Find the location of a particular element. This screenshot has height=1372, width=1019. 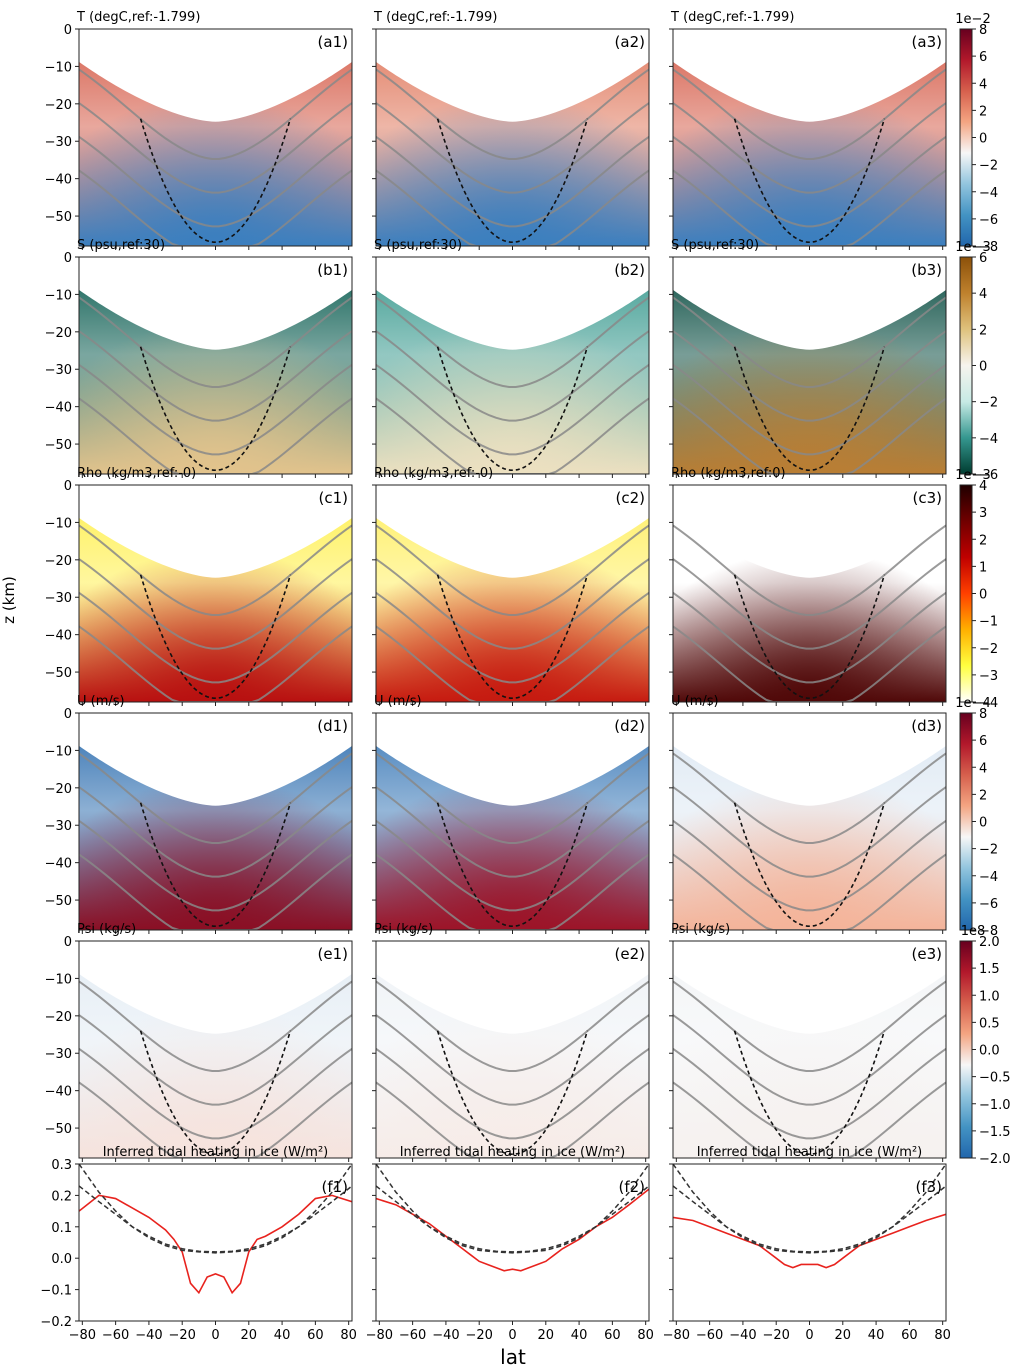

x-tick-label: −80 is located at coordinates (82, 1335).